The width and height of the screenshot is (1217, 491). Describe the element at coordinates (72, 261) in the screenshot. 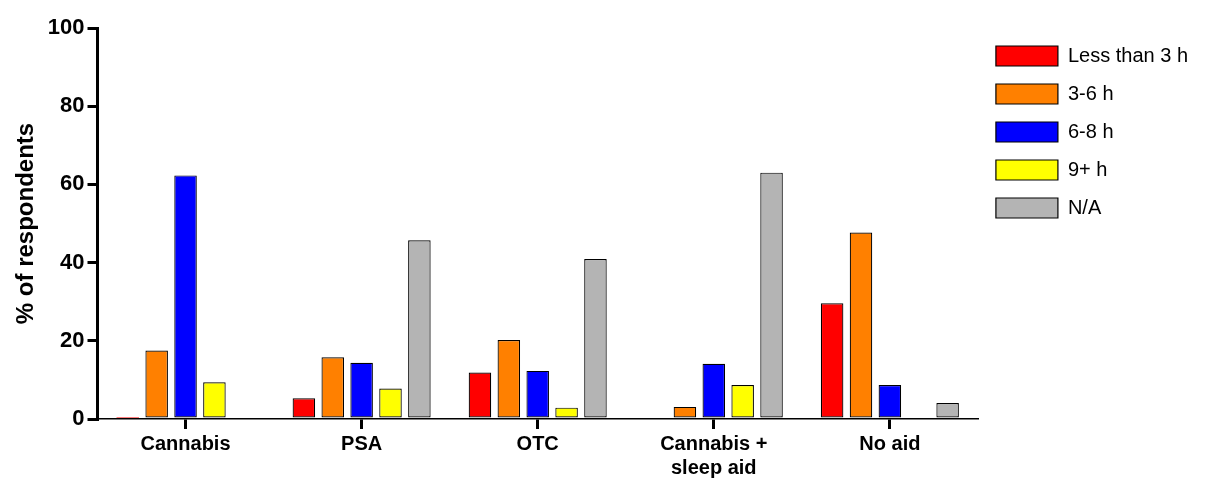

I see `y-tick-label: 40` at that location.